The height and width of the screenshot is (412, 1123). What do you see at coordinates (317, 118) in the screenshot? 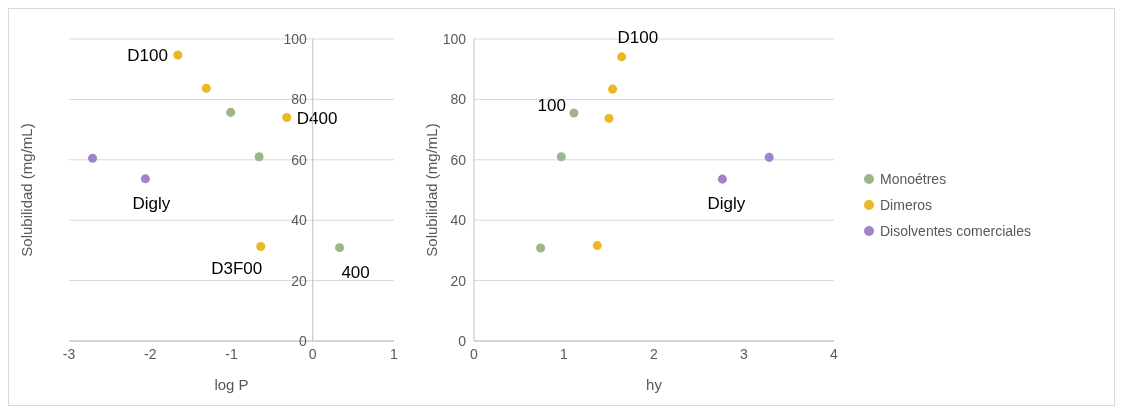
I see `annotation: D400` at bounding box center [317, 118].